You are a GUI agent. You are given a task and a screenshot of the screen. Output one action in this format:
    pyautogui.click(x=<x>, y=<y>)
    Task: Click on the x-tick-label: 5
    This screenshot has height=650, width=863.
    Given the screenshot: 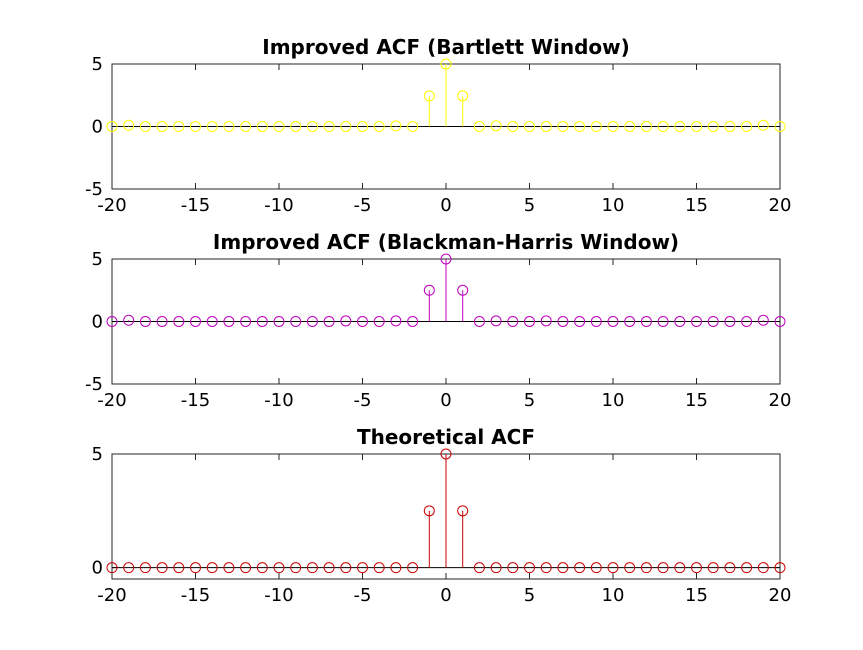 What is the action you would take?
    pyautogui.click(x=529, y=595)
    